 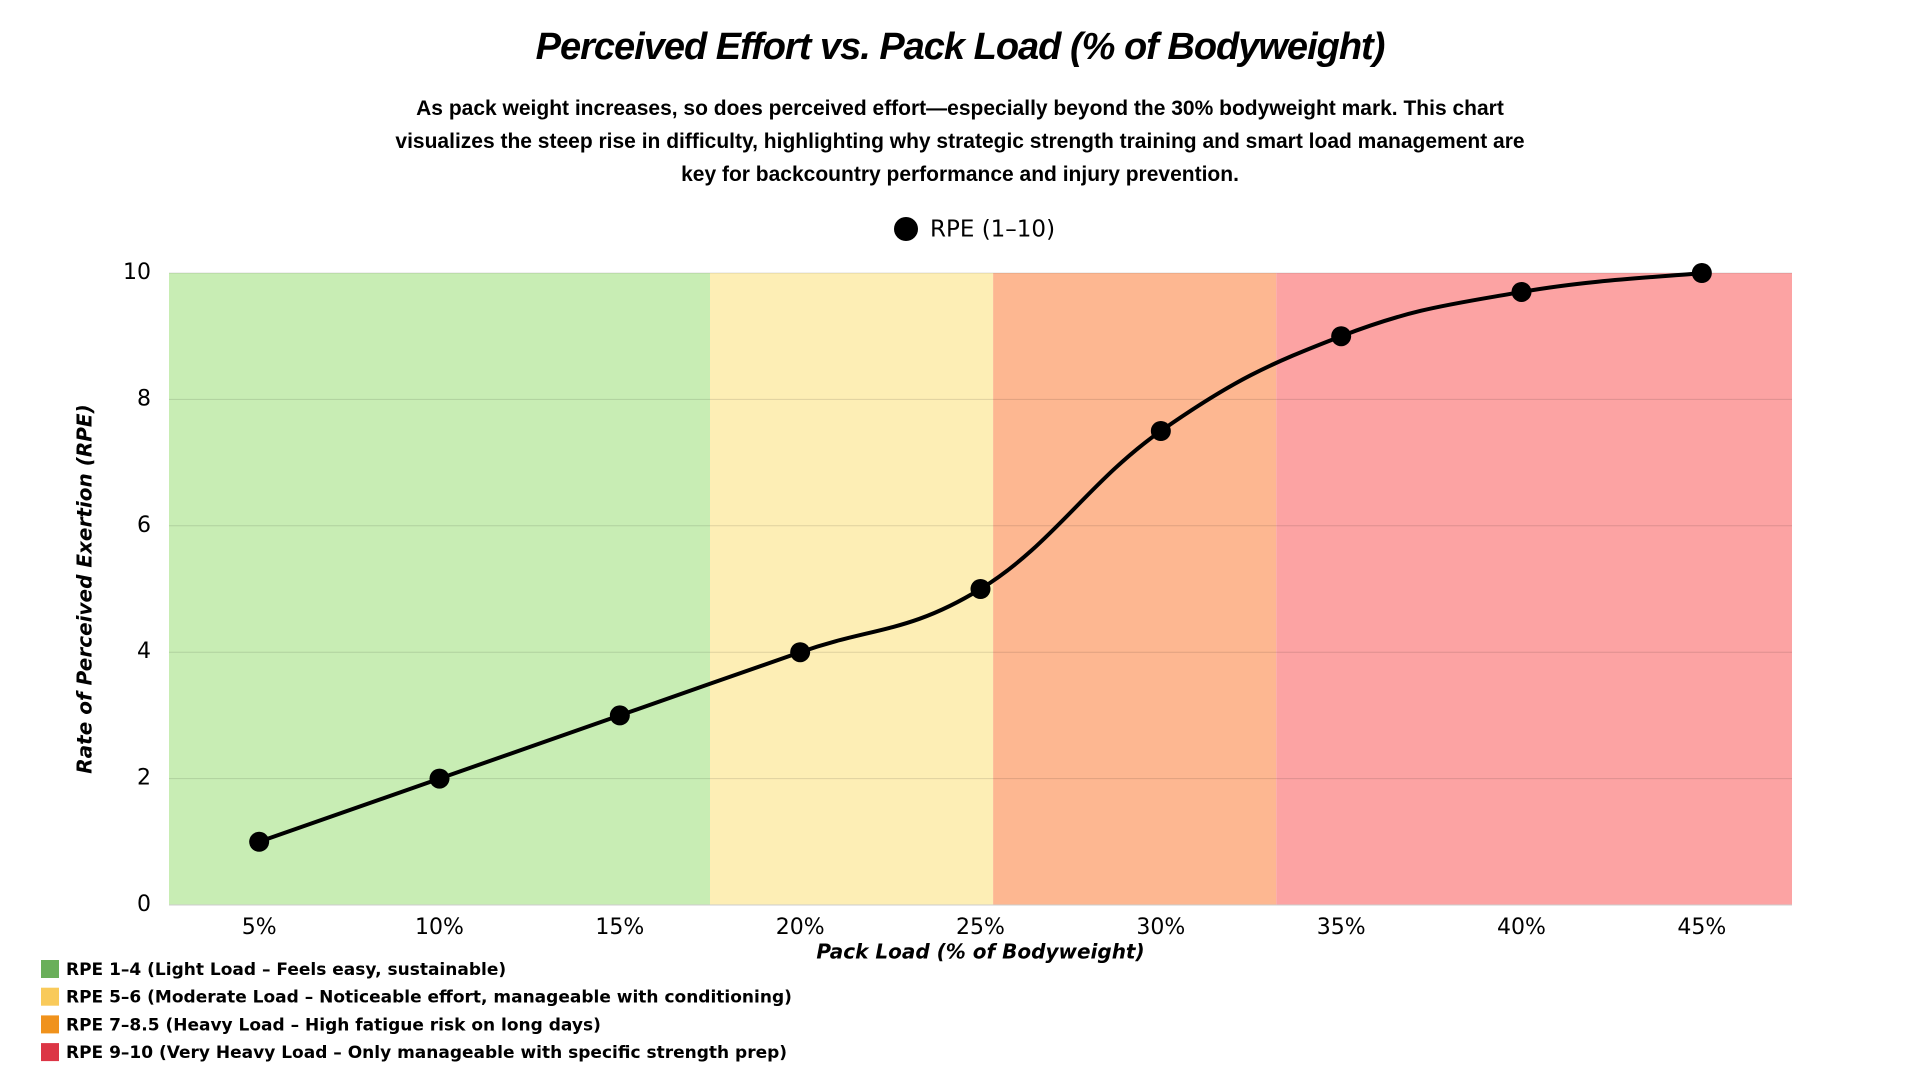 I want to click on x-tick-label: 45%, so click(x=1701, y=927).